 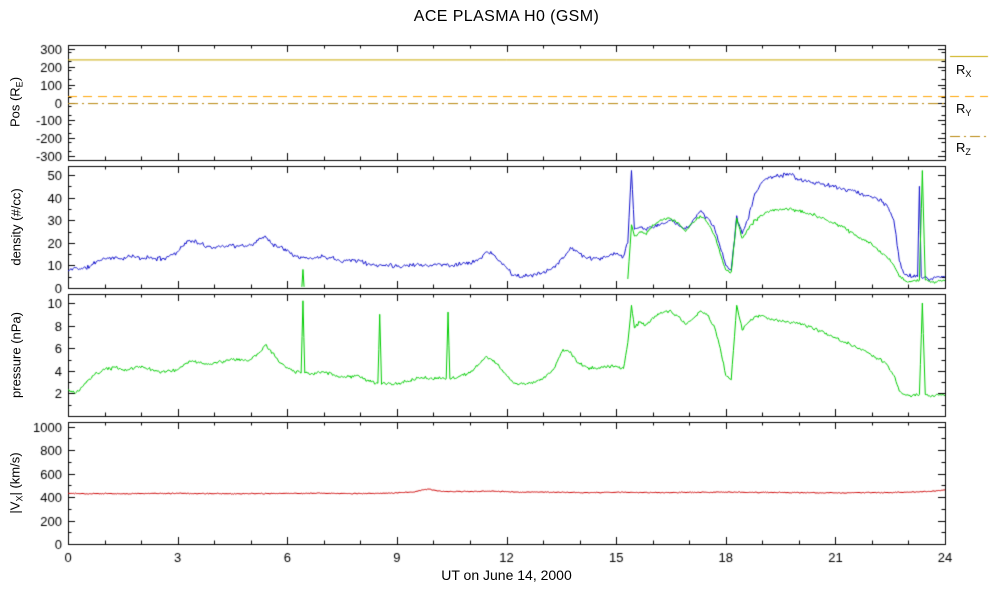 I want to click on legend-rx-pre: R, so click(x=961, y=69).